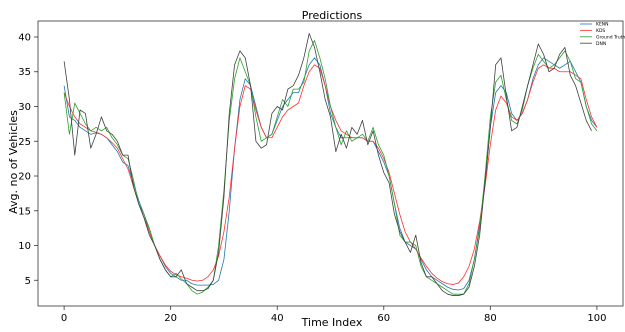 This screenshot has height=332, width=625. I want to click on chart-title: Predictions, so click(332, 15).